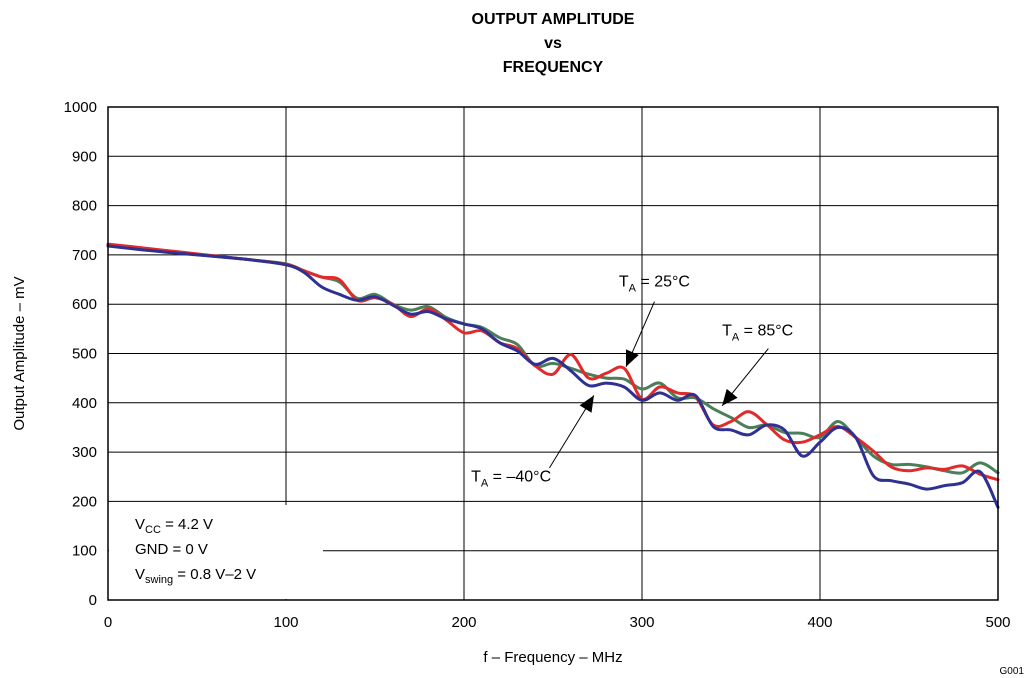  I want to click on conditions-note-line: GND = 0 V, so click(171, 549).